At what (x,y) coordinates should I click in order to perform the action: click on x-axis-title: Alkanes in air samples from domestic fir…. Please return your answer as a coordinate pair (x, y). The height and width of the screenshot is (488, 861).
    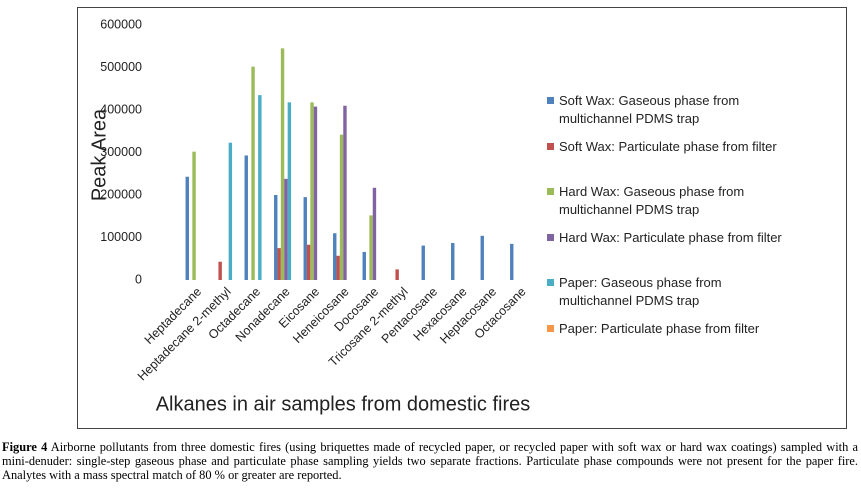
    Looking at the image, I should click on (343, 404).